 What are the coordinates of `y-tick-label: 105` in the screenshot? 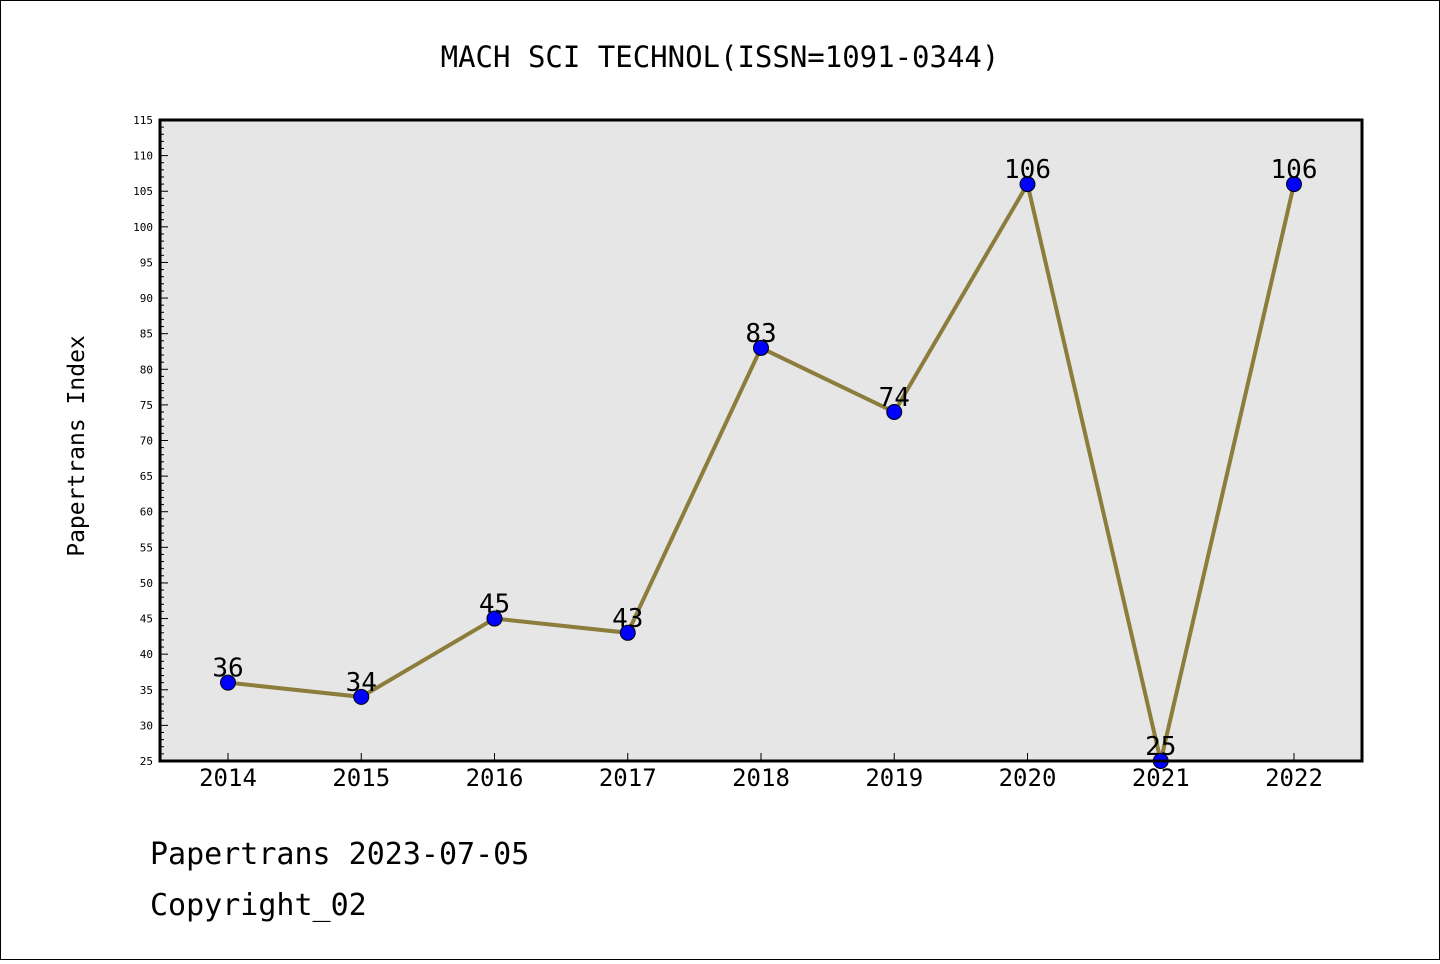 It's located at (143, 191).